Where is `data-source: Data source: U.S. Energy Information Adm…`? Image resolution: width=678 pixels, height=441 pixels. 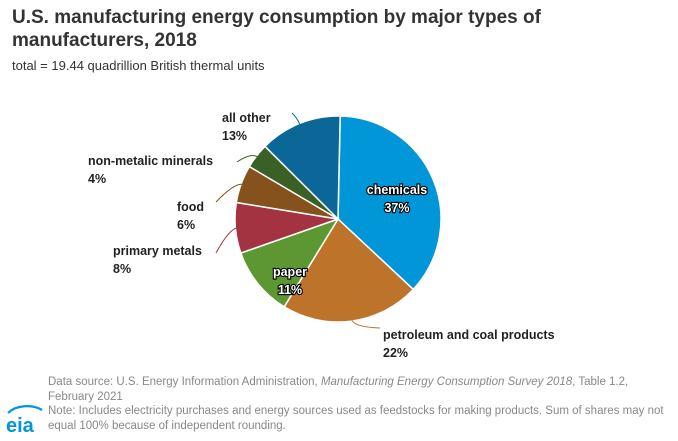 data-source: Data source: U.S. Energy Information Adm… is located at coordinates (338, 389).